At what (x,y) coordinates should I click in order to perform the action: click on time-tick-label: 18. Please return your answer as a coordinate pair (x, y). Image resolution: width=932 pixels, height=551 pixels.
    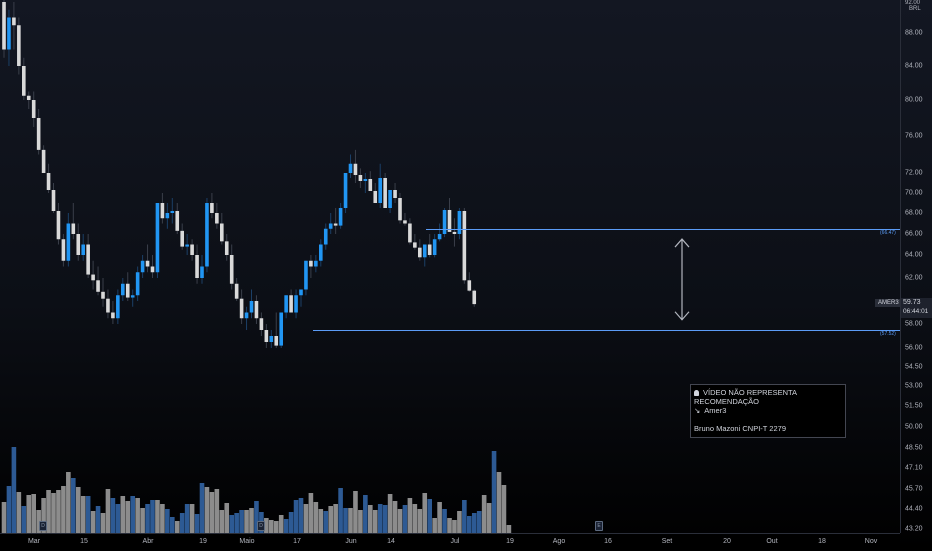
    Looking at the image, I should click on (822, 541).